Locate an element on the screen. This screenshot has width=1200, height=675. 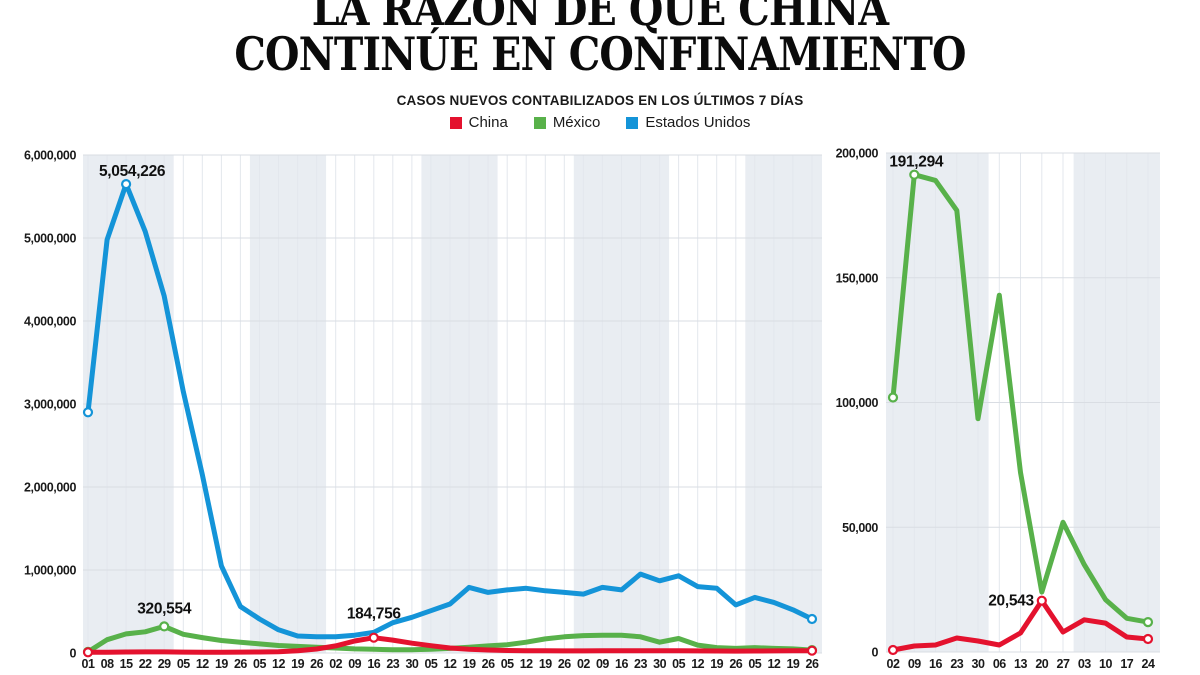
legend-label: México is located at coordinates (576, 122).